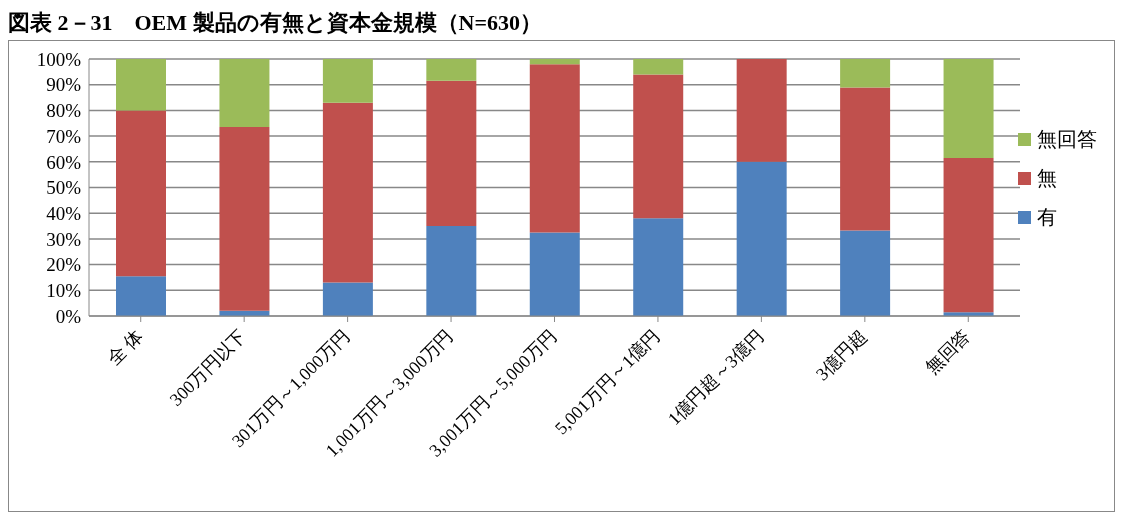  What do you see at coordinates (64, 213) in the screenshot?
I see `y-tick-label: 40%` at bounding box center [64, 213].